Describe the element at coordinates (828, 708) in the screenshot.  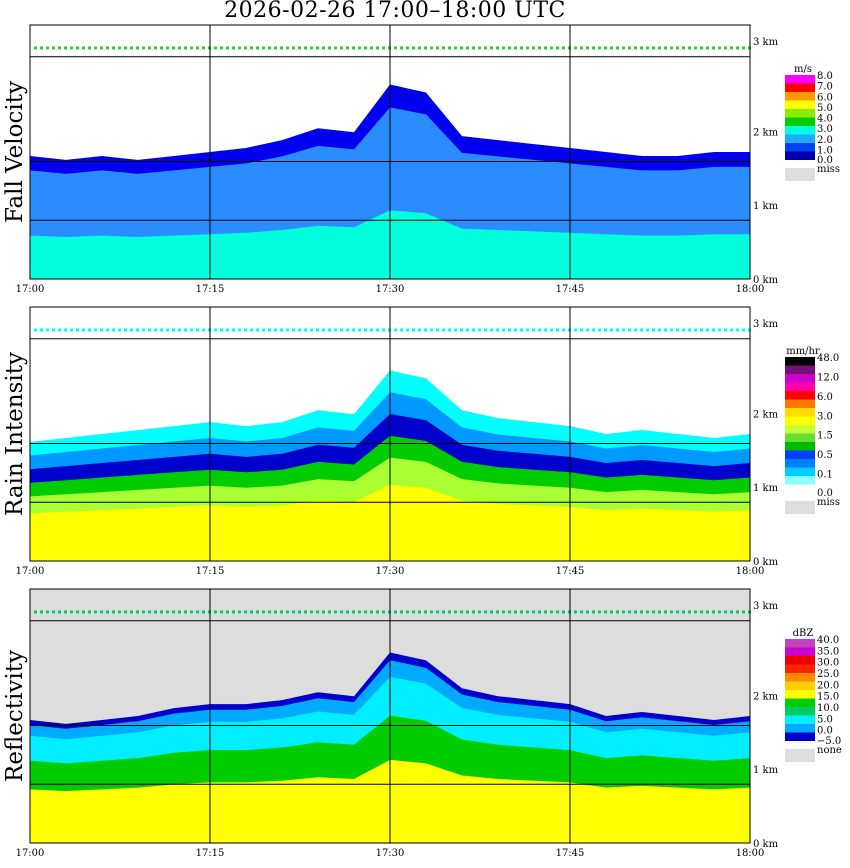
I see `colorbar-label: 10.0` at that location.